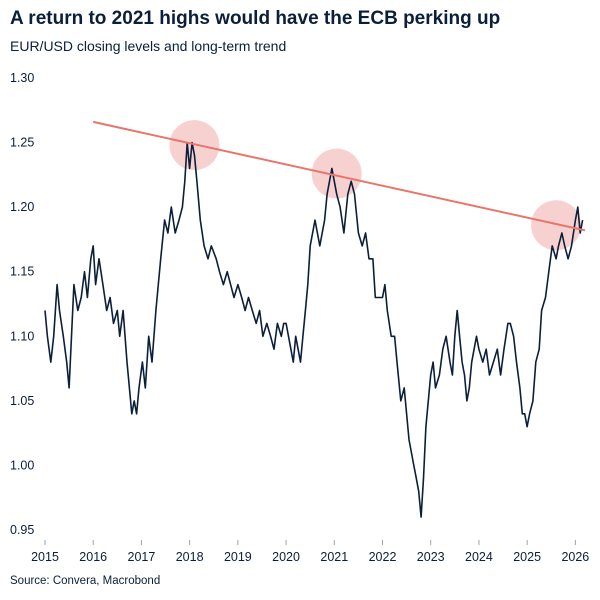  I want to click on y-tick-label: 1.15, so click(22, 272).